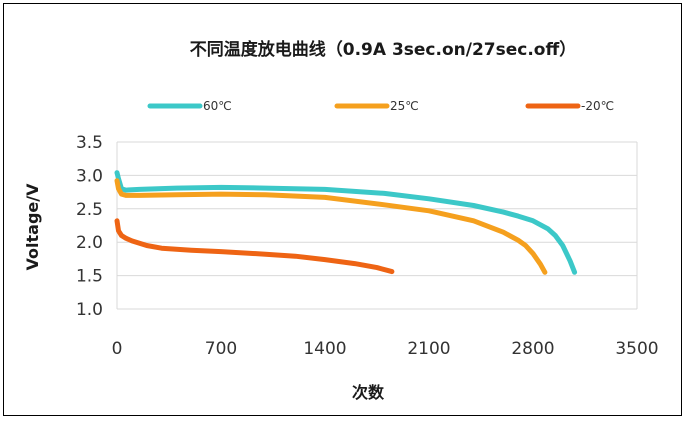 The width and height of the screenshot is (687, 421). I want to click on y-tick-label: 1.5, so click(89, 277).